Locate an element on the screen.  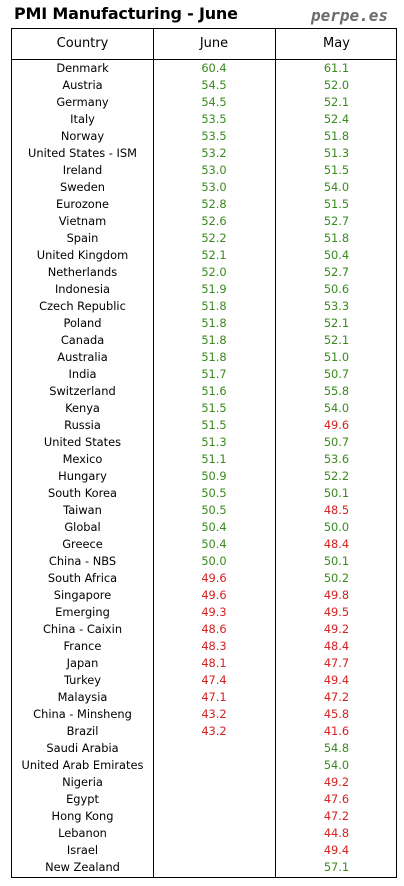
table-row: Italy 53.5 52.4 is located at coordinates (204, 119).